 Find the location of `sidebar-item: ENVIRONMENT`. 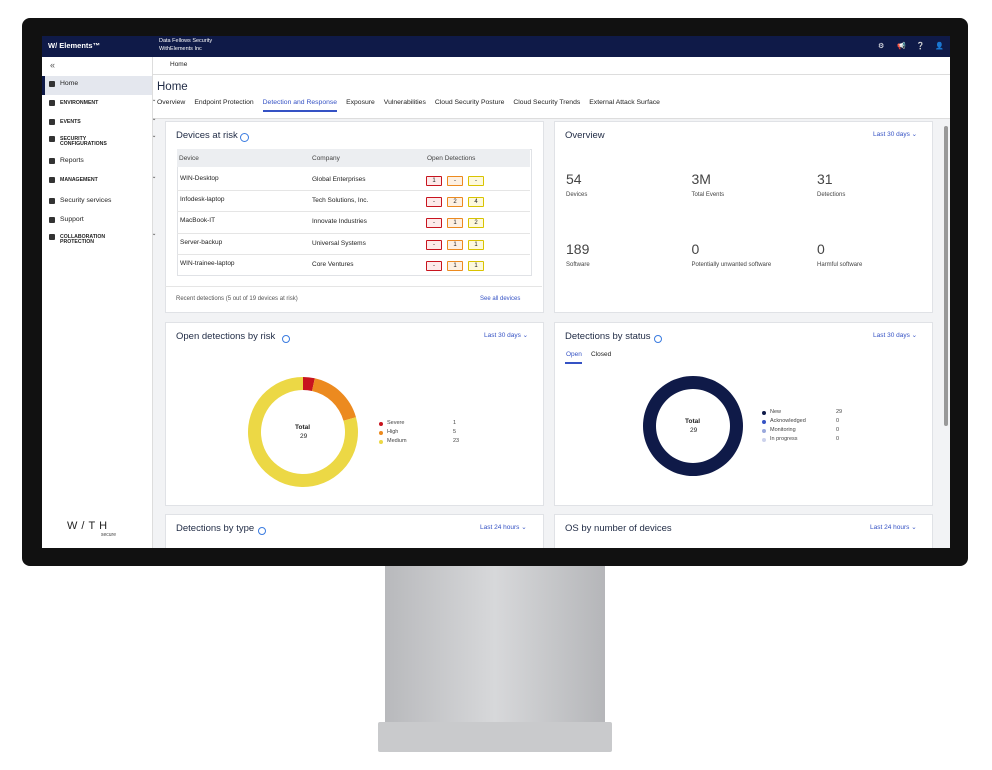

sidebar-item: ENVIRONMENT is located at coordinates (108, 102).